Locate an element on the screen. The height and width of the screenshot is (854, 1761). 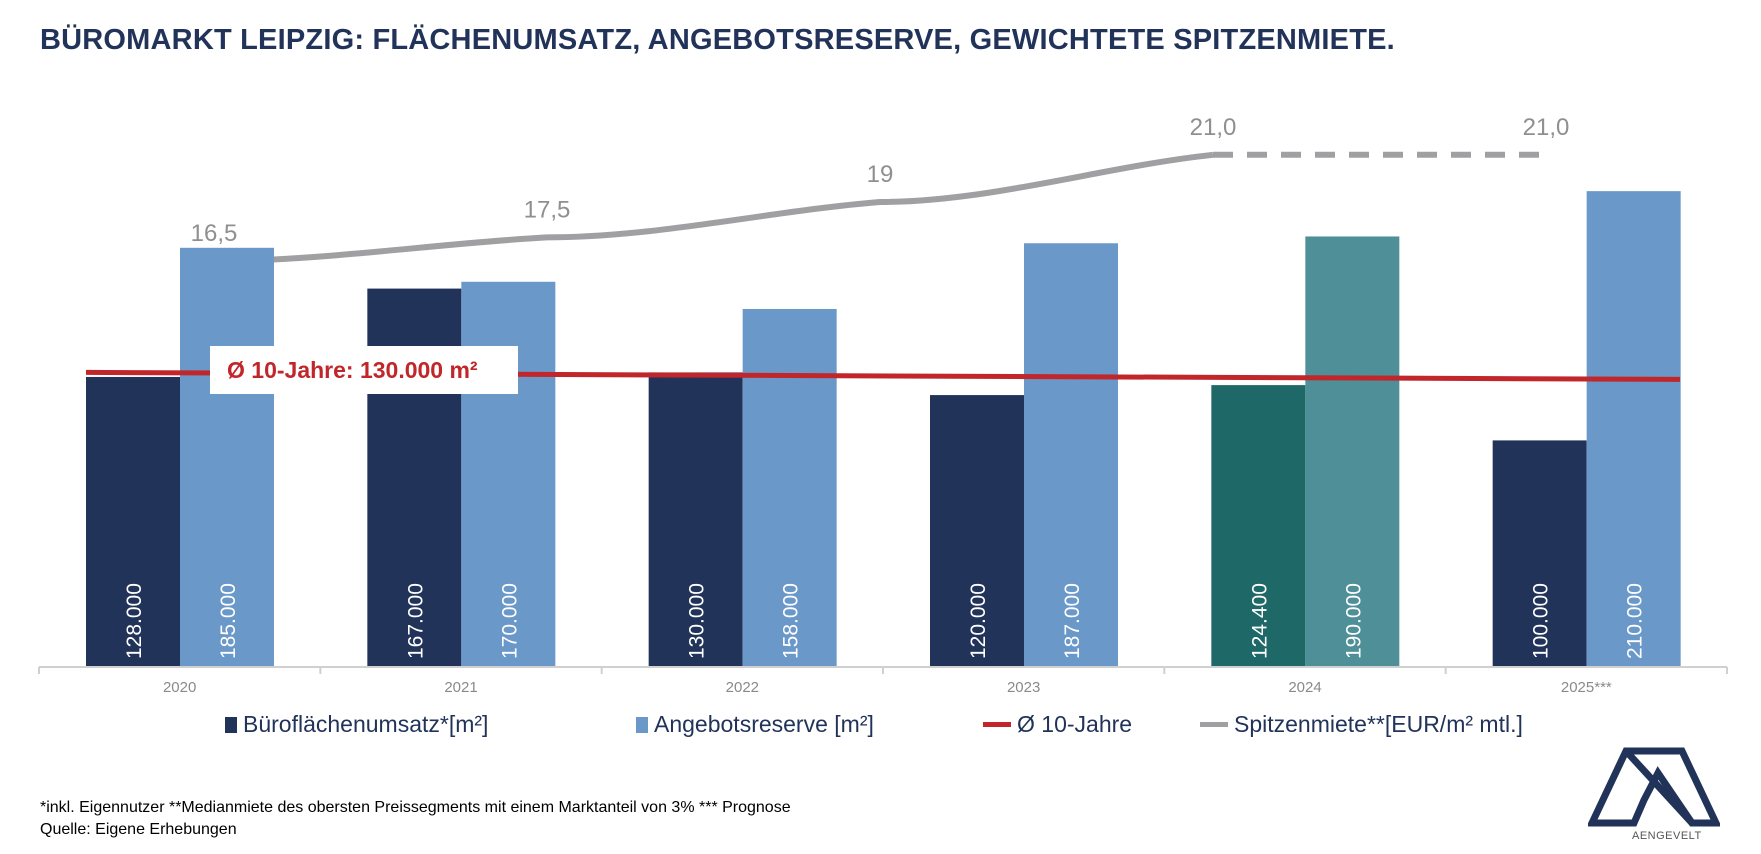
logo-text: AENGEVELT is located at coordinates (1667, 836).